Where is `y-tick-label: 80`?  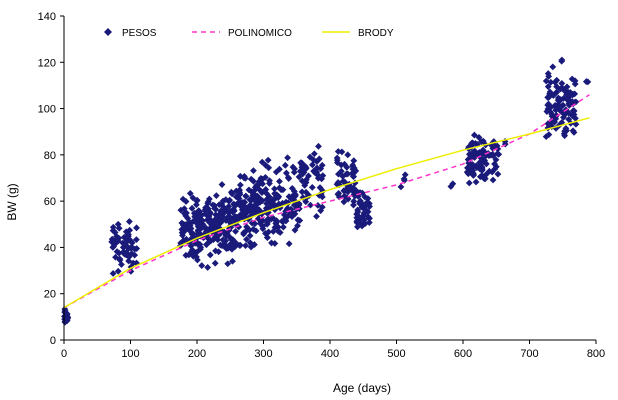 y-tick-label: 80 is located at coordinates (50, 156).